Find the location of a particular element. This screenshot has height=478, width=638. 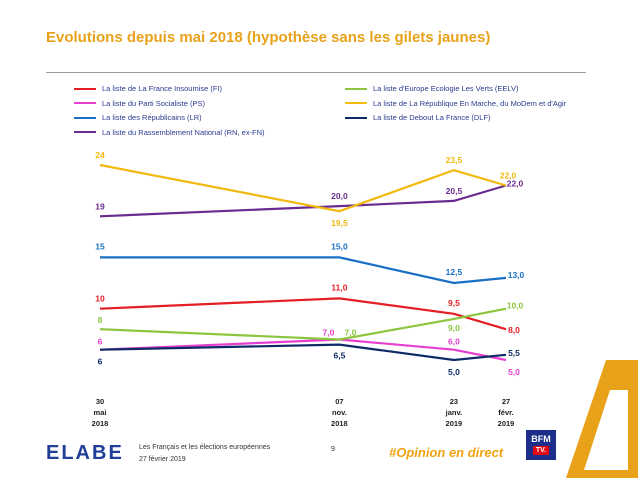

legend-label-lr: La liste des Républicains (LR) is located at coordinates (152, 117).